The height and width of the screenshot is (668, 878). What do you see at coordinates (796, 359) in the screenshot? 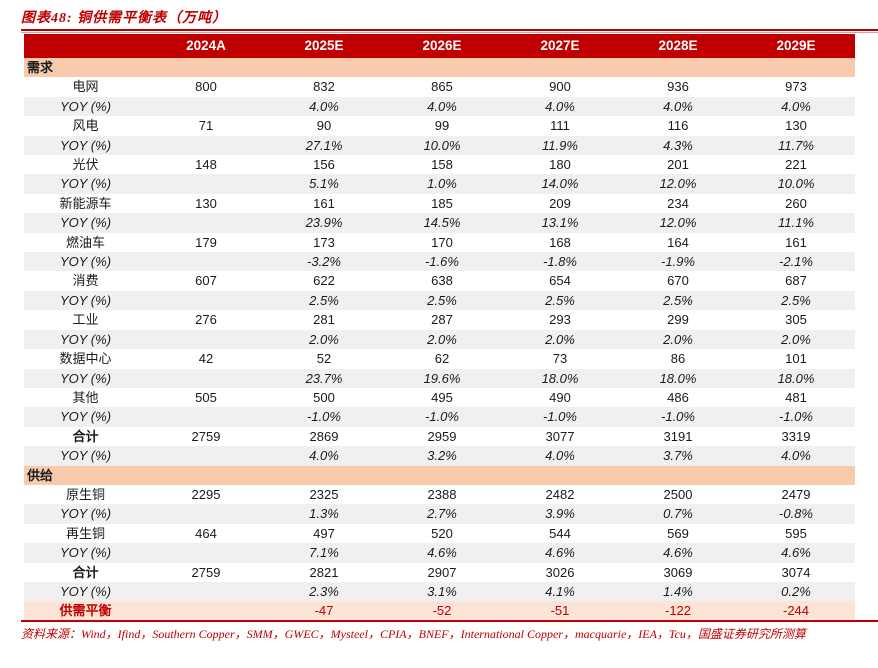
I see `value-cell: 101` at bounding box center [796, 359].